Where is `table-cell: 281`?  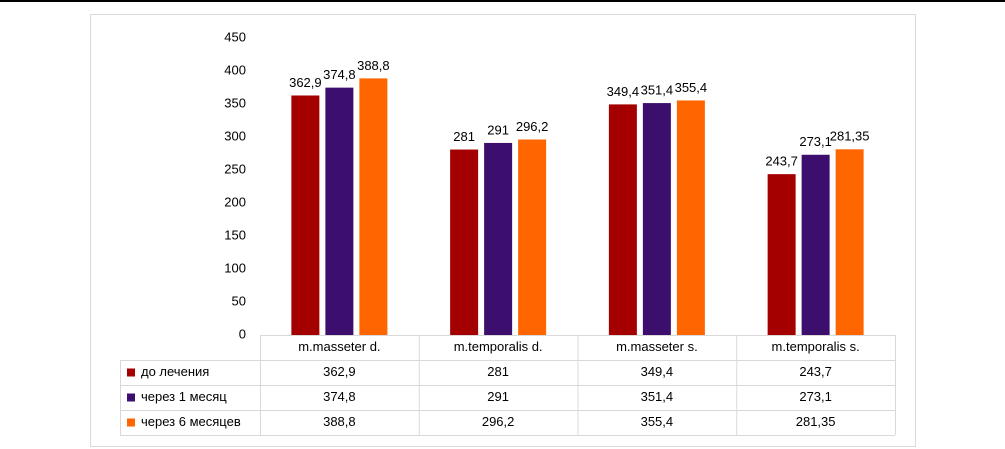 table-cell: 281 is located at coordinates (498, 371).